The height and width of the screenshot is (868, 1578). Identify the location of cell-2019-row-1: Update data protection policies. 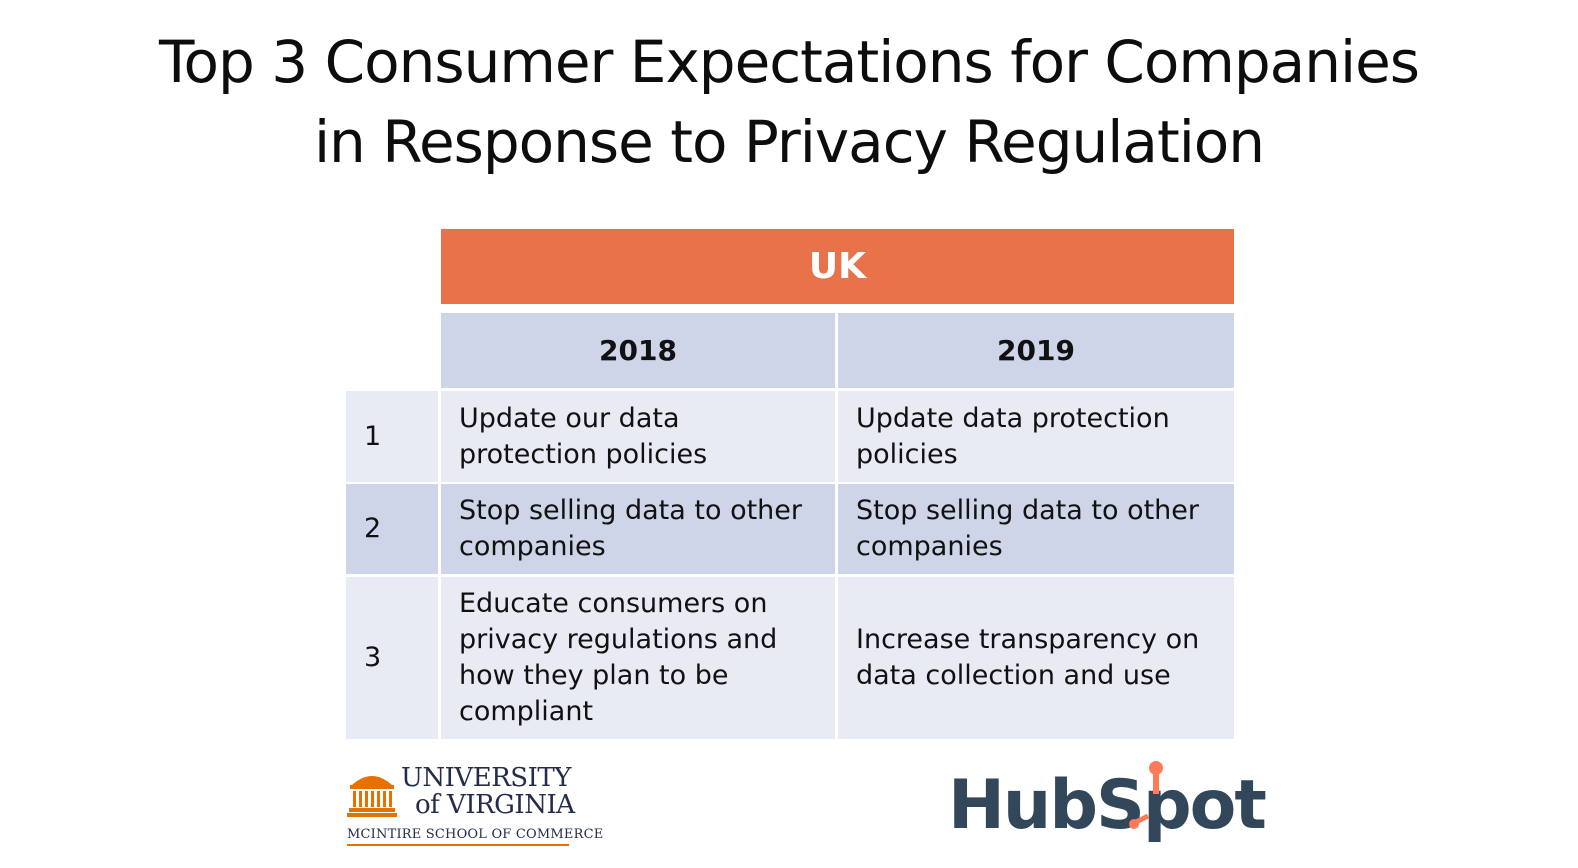
(1036, 436).